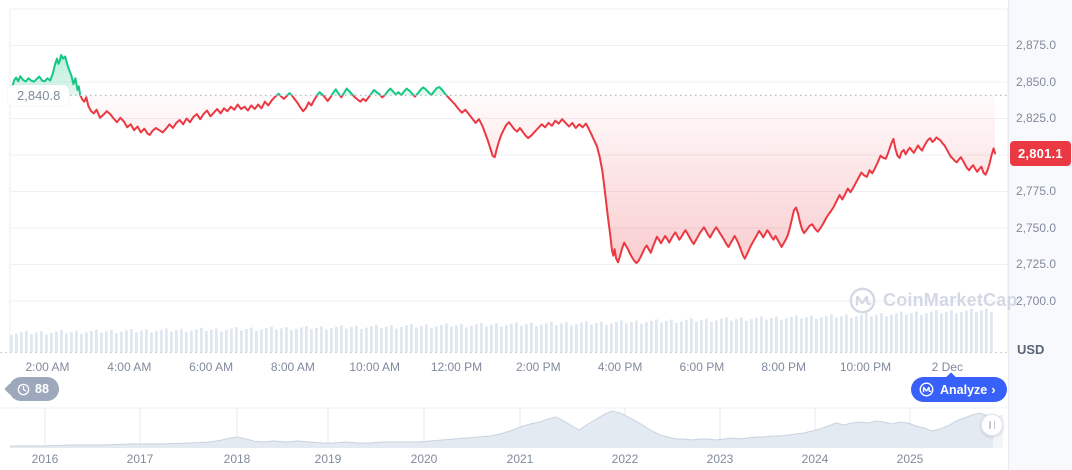  I want to click on y-axis-tick-label: 2,850.0, so click(1036, 81).